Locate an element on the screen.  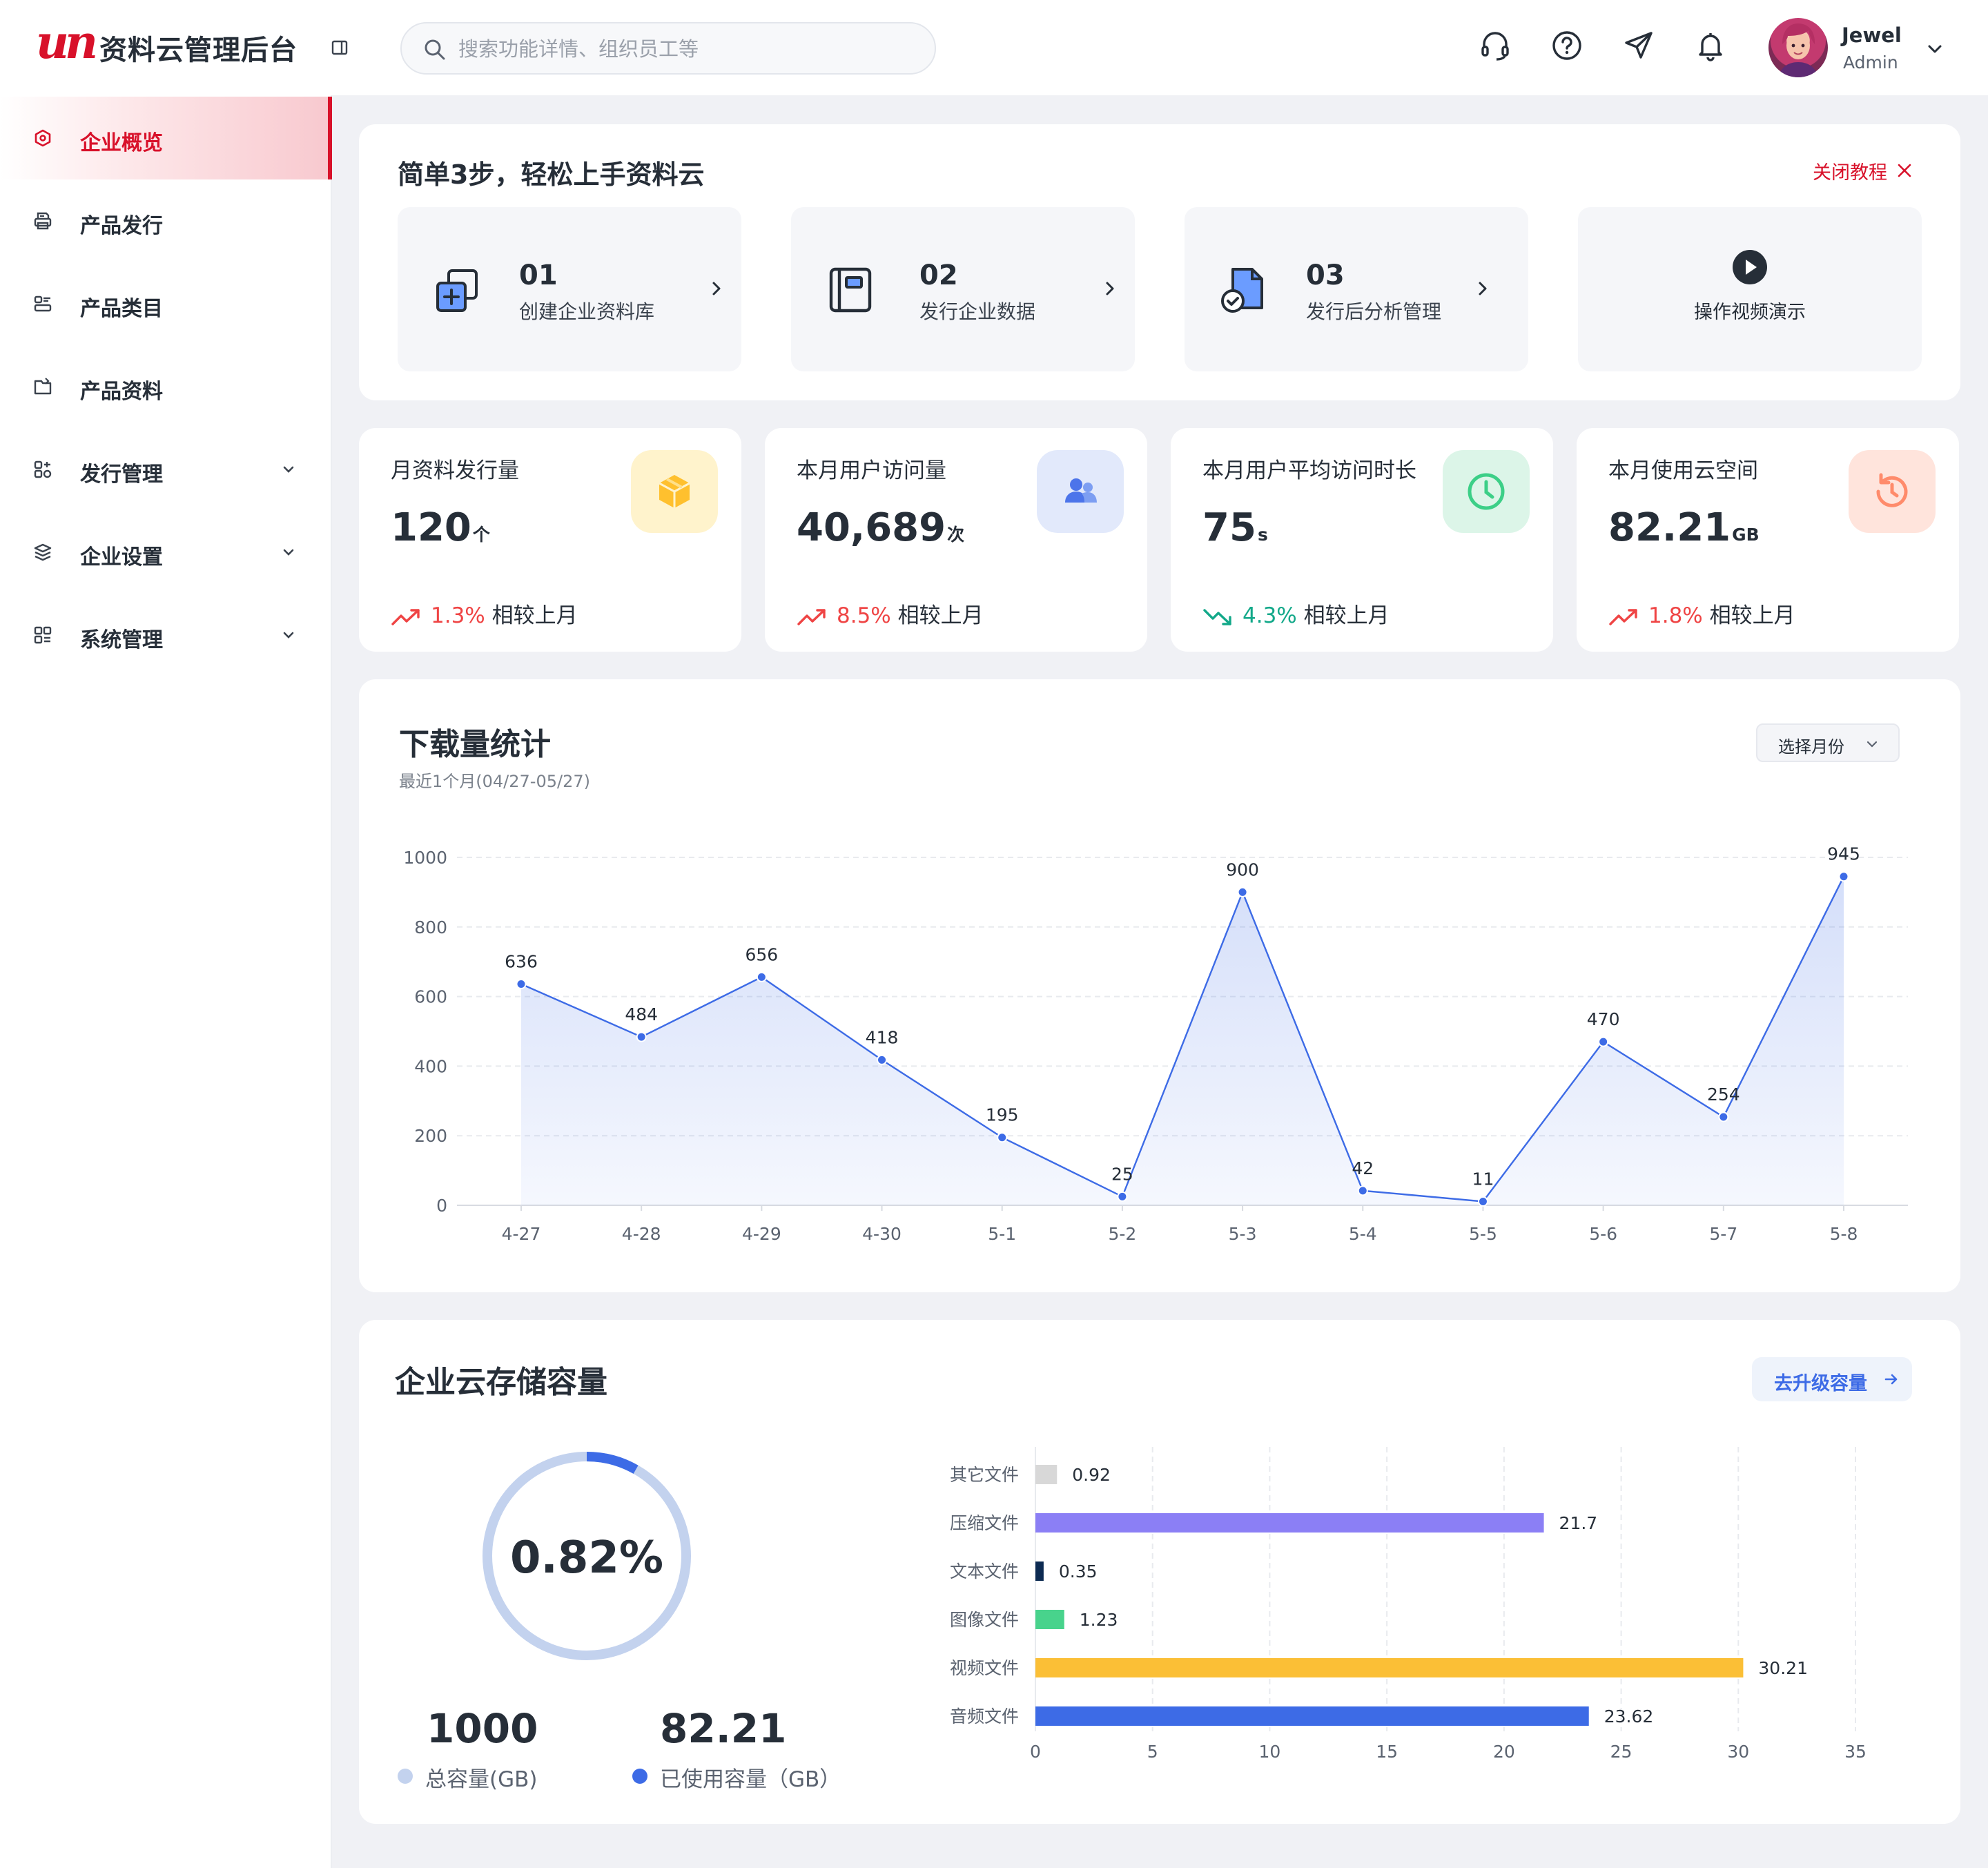
history-icon is located at coordinates (1892, 490).